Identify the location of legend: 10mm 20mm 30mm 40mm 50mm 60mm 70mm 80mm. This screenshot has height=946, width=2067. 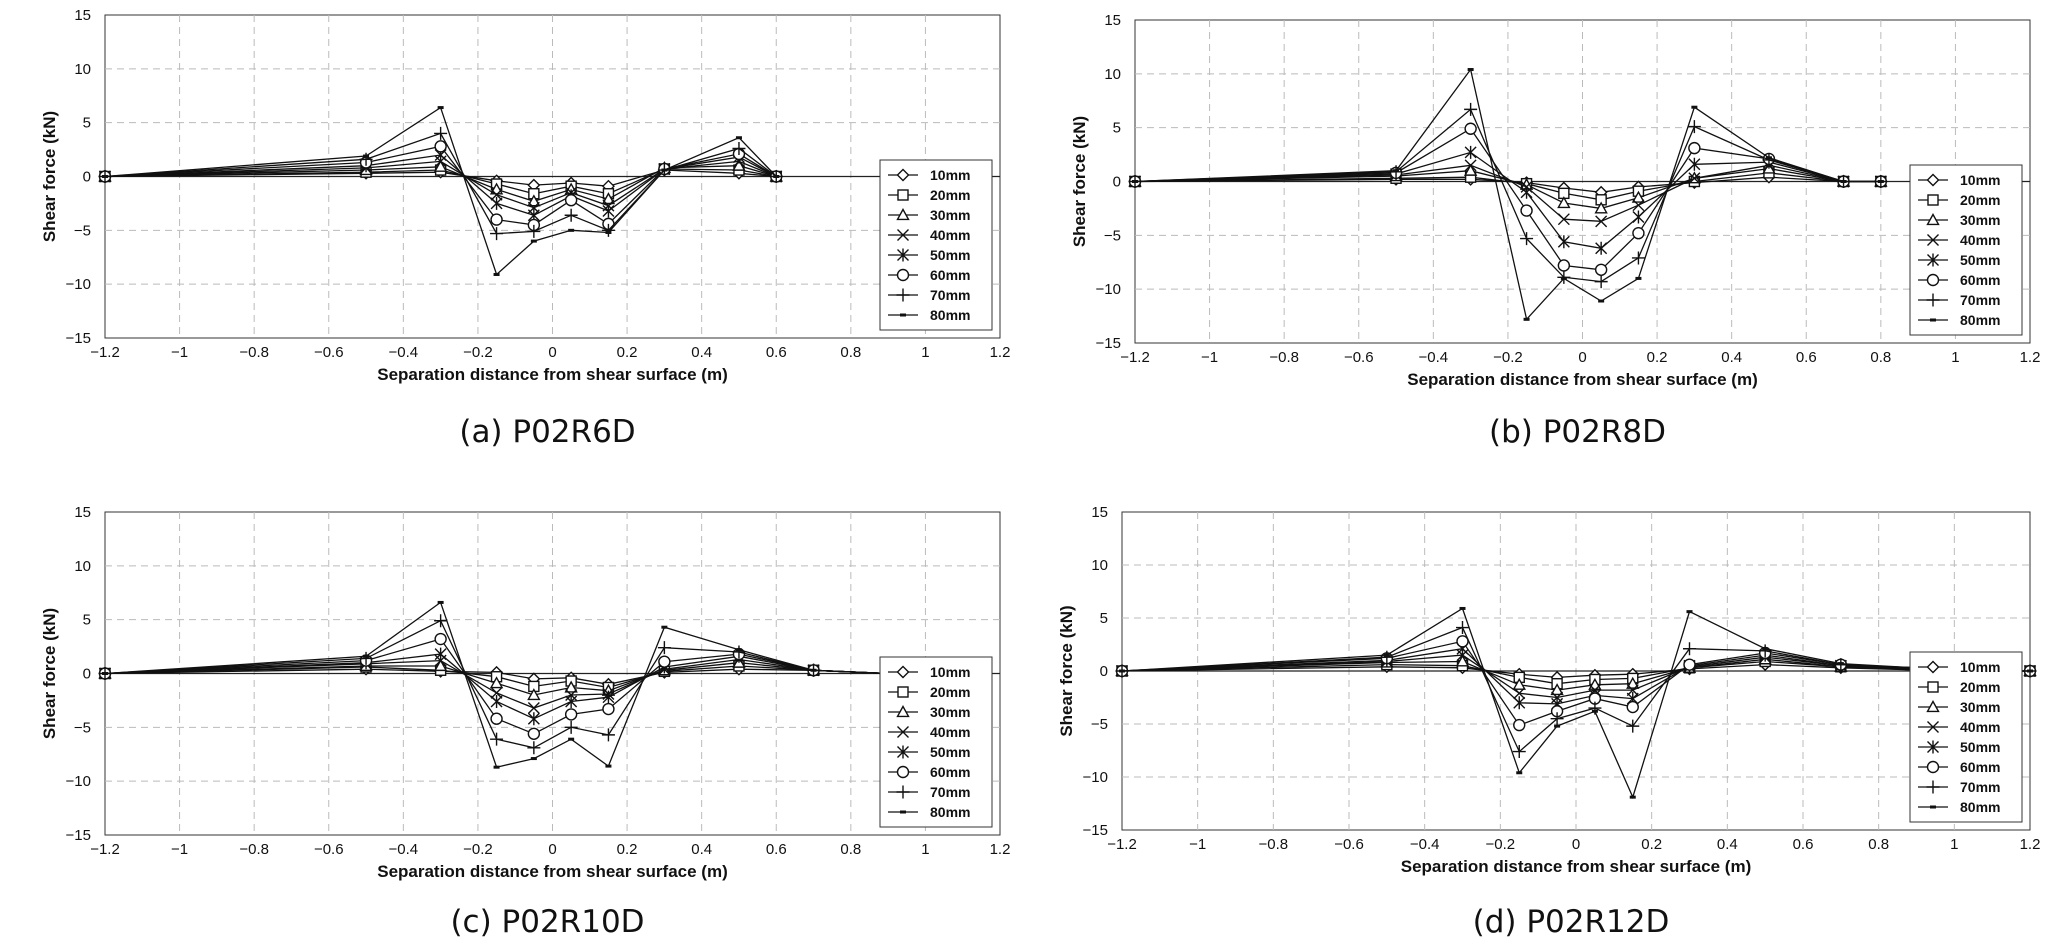
(1966, 737).